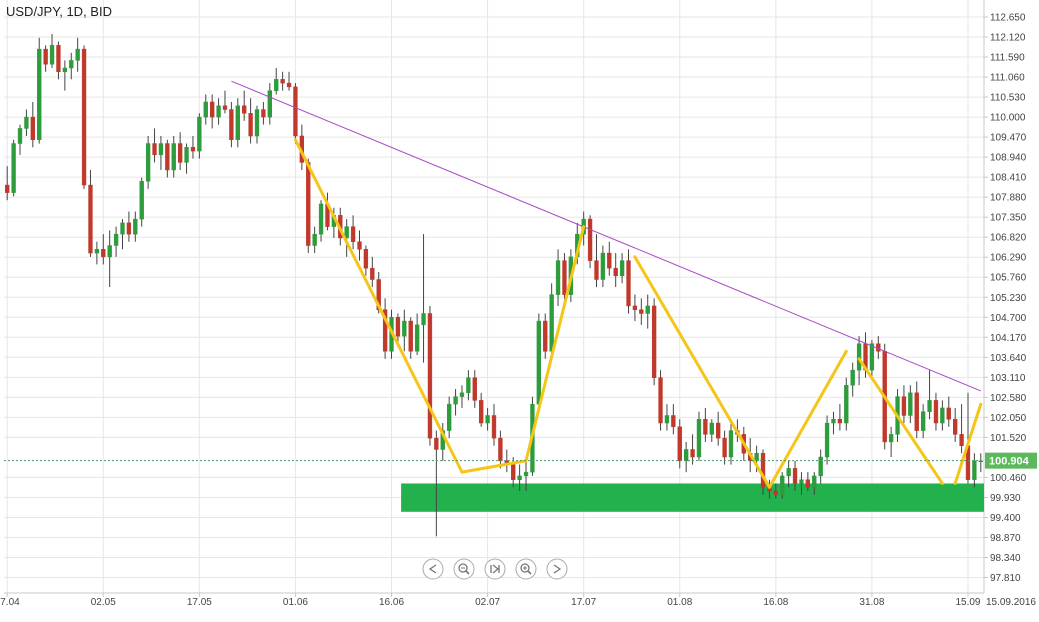  I want to click on x-tick-label: 02.05, so click(103, 602).